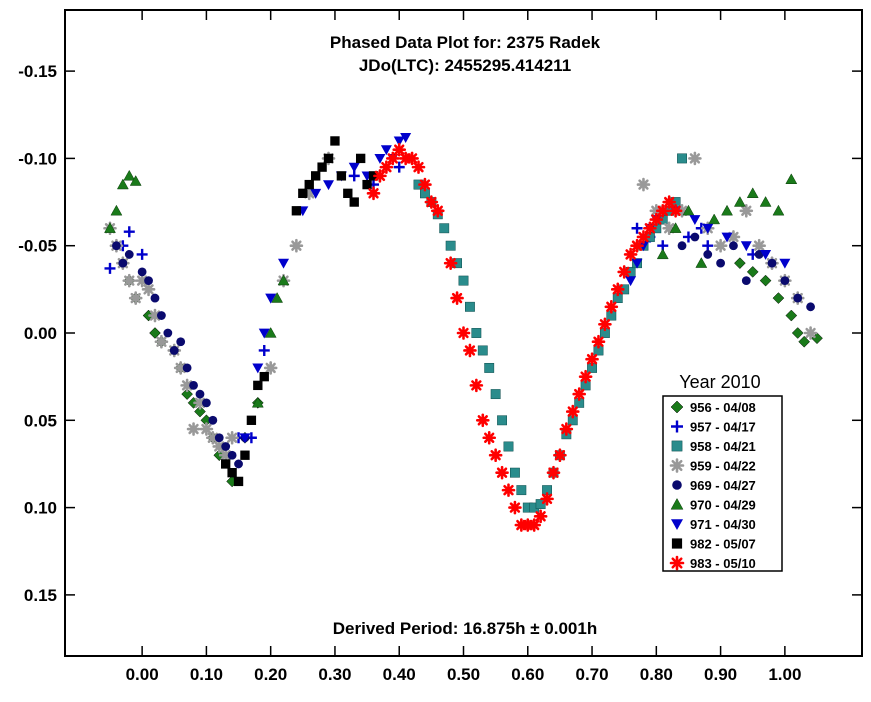  I want to click on legend-label: 983 - 05/10, so click(723, 563).